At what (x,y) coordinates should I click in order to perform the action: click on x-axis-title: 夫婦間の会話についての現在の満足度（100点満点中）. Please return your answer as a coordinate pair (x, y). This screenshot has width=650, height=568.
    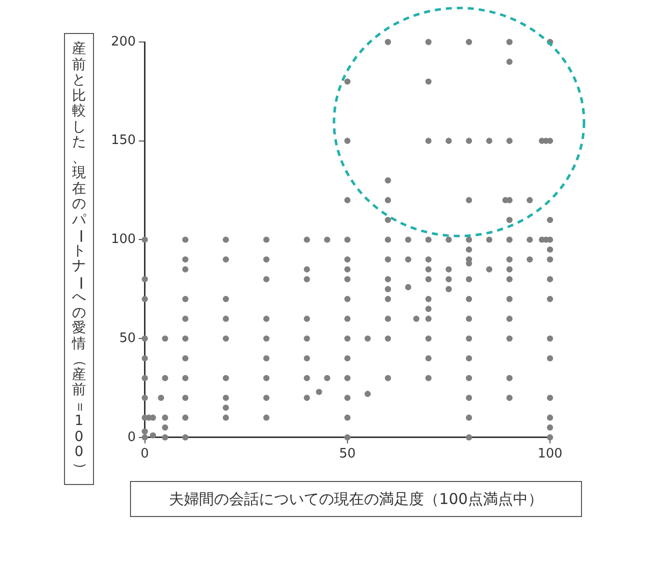
    Looking at the image, I should click on (356, 499).